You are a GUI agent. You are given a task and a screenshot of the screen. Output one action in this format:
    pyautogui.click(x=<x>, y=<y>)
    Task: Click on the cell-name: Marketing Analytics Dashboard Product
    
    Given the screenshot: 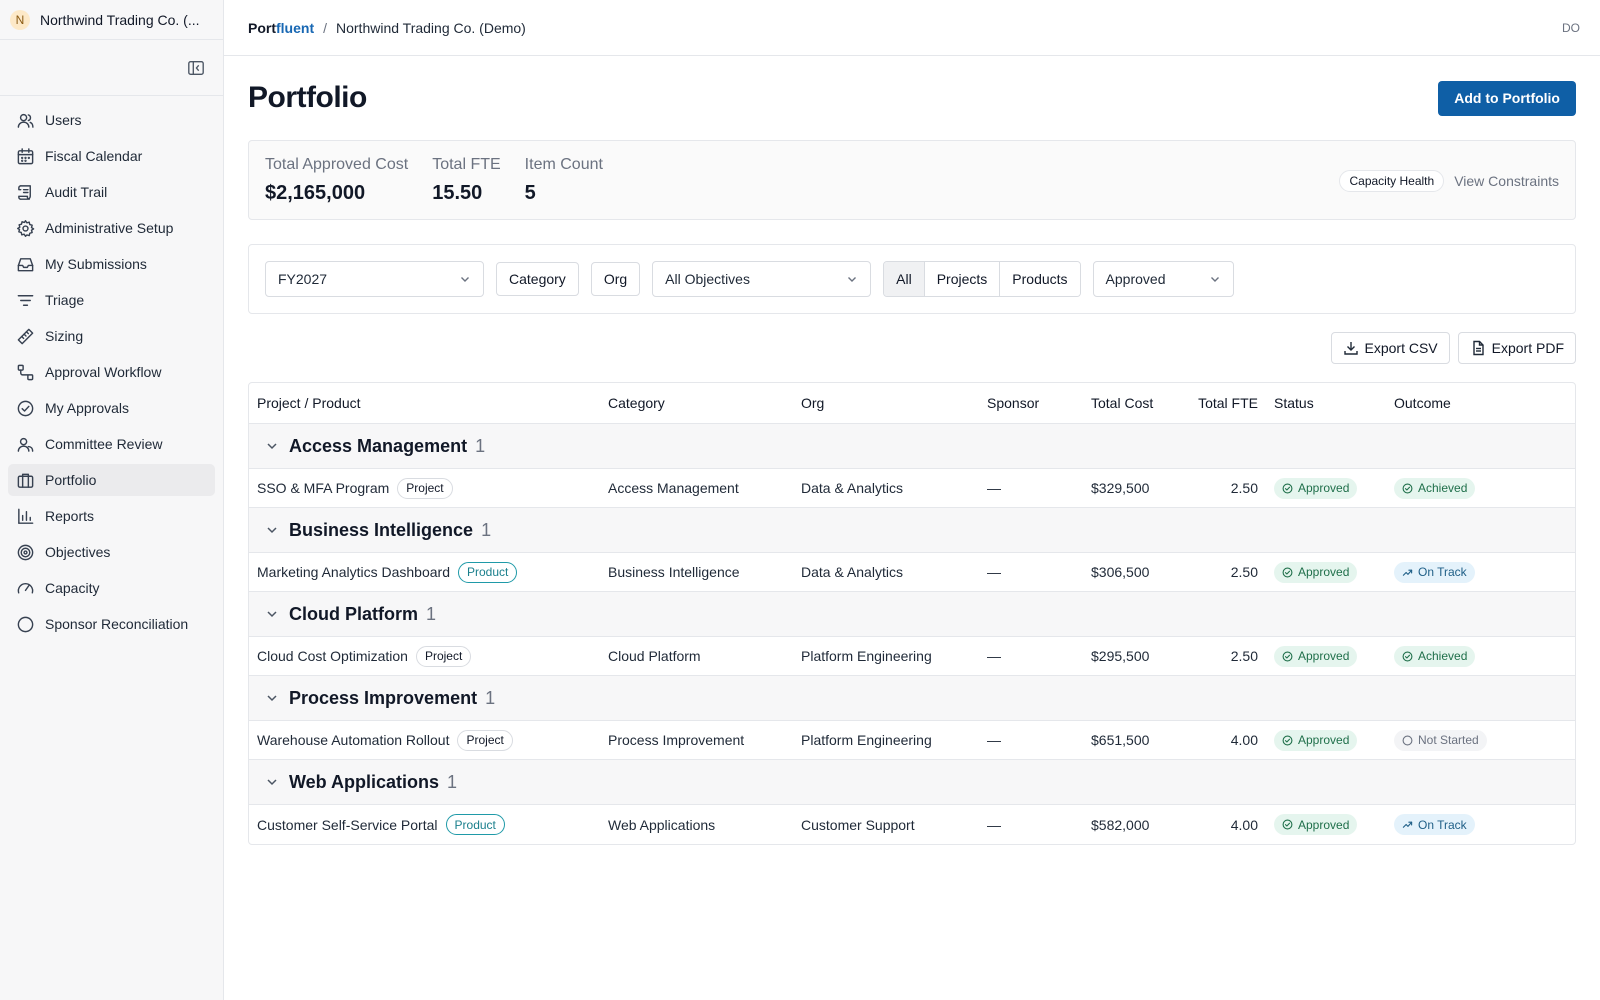 What is the action you would take?
    pyautogui.click(x=428, y=572)
    